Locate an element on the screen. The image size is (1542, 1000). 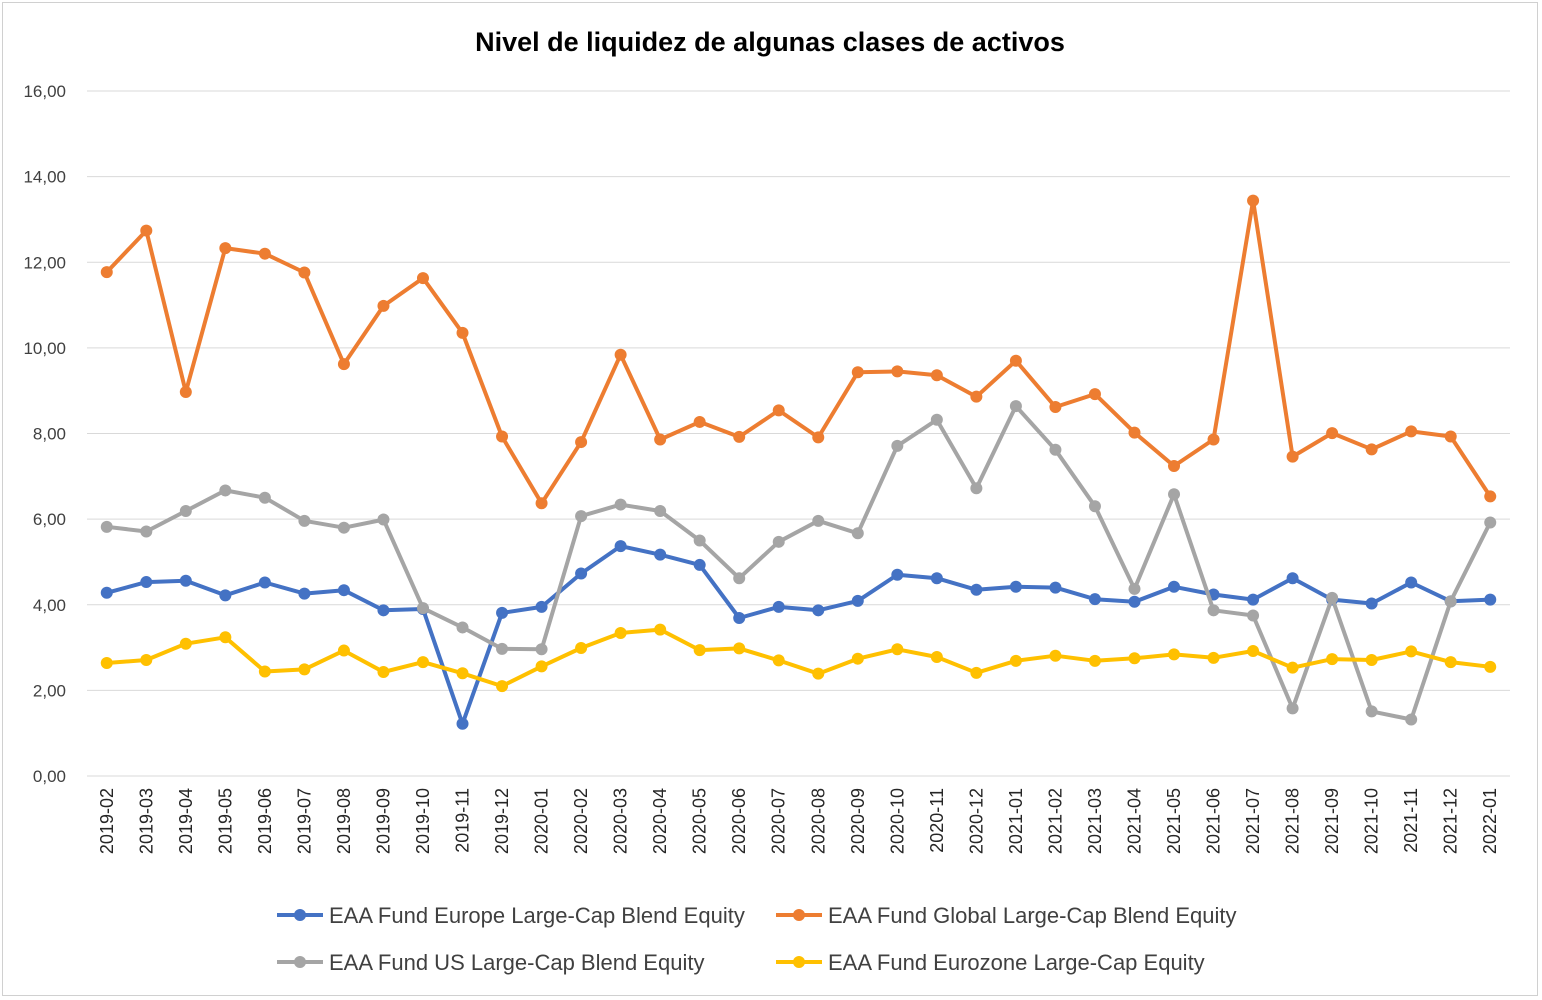
legend-label: EAA Fund Eurozone Large-Cap Equity is located at coordinates (1016, 962).